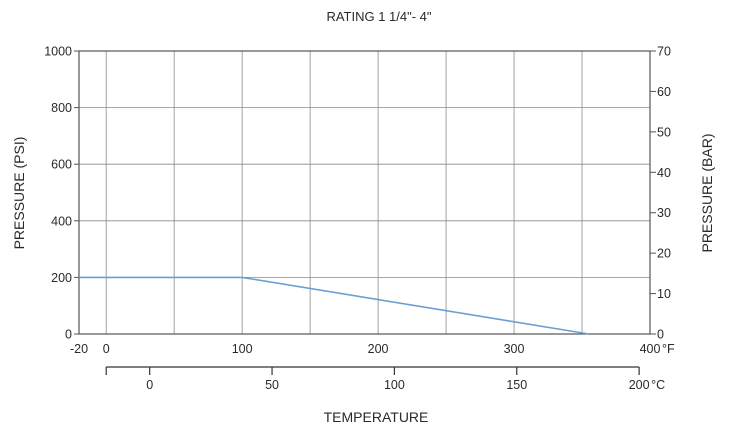 This screenshot has width=729, height=425. What do you see at coordinates (660, 335) in the screenshot?
I see `y-tick-label-bar: 0` at bounding box center [660, 335].